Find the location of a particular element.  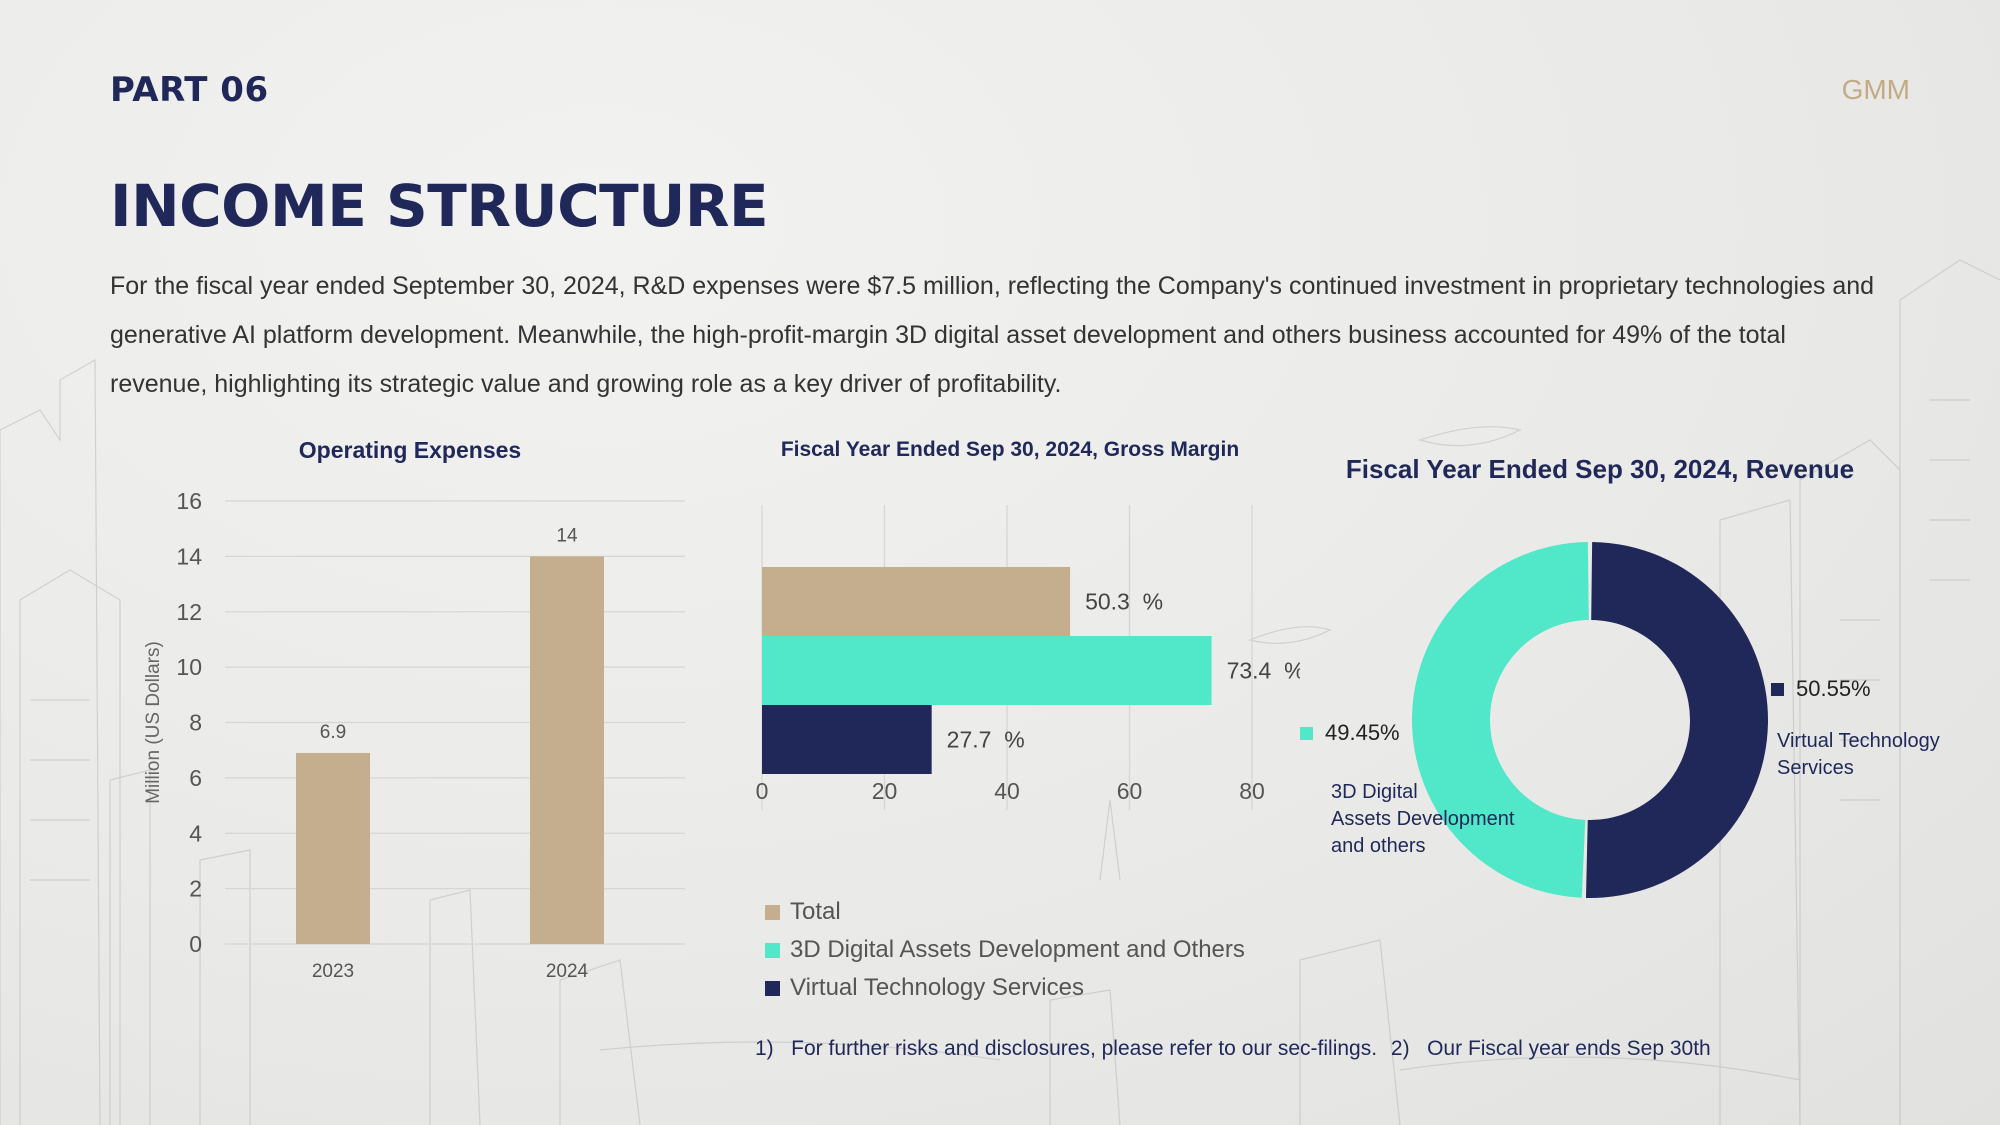

opex-y-tick-label: 2 is located at coordinates (195, 889).